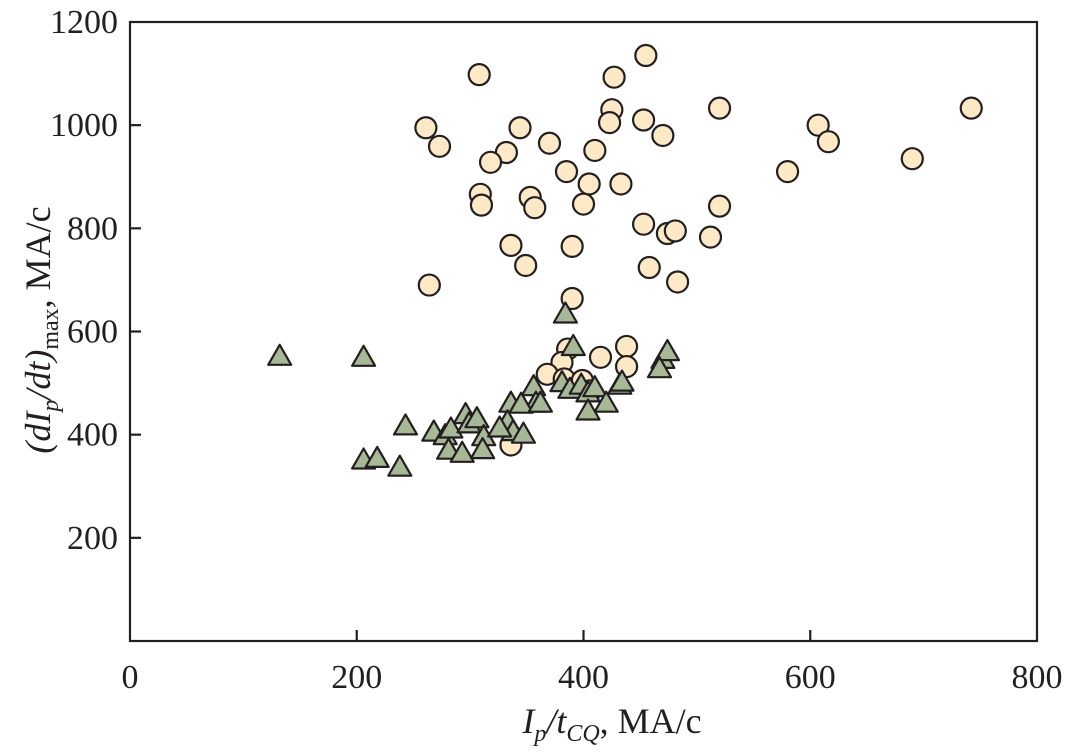 This screenshot has width=1068, height=755. I want to click on x-axis-title-unit: , MA/c, so click(651, 721).